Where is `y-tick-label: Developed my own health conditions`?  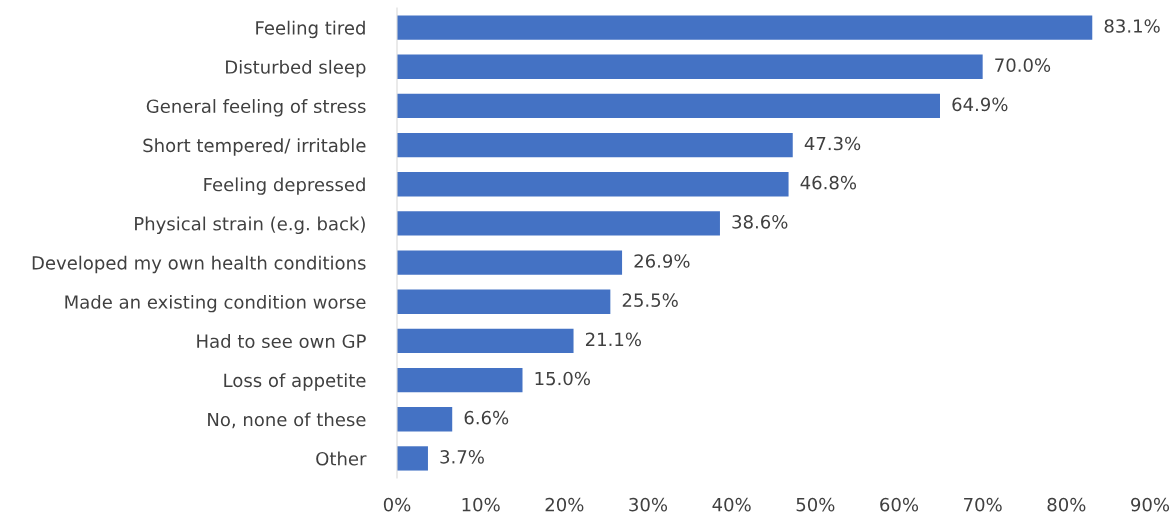 y-tick-label: Developed my own health conditions is located at coordinates (199, 264).